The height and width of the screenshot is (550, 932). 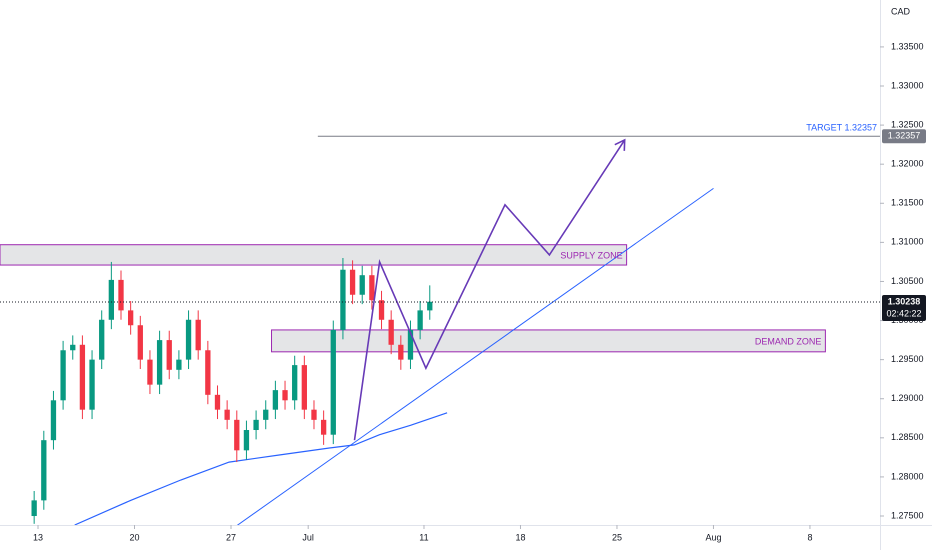 I want to click on y-tick-label: 1.29000, so click(x=907, y=398).